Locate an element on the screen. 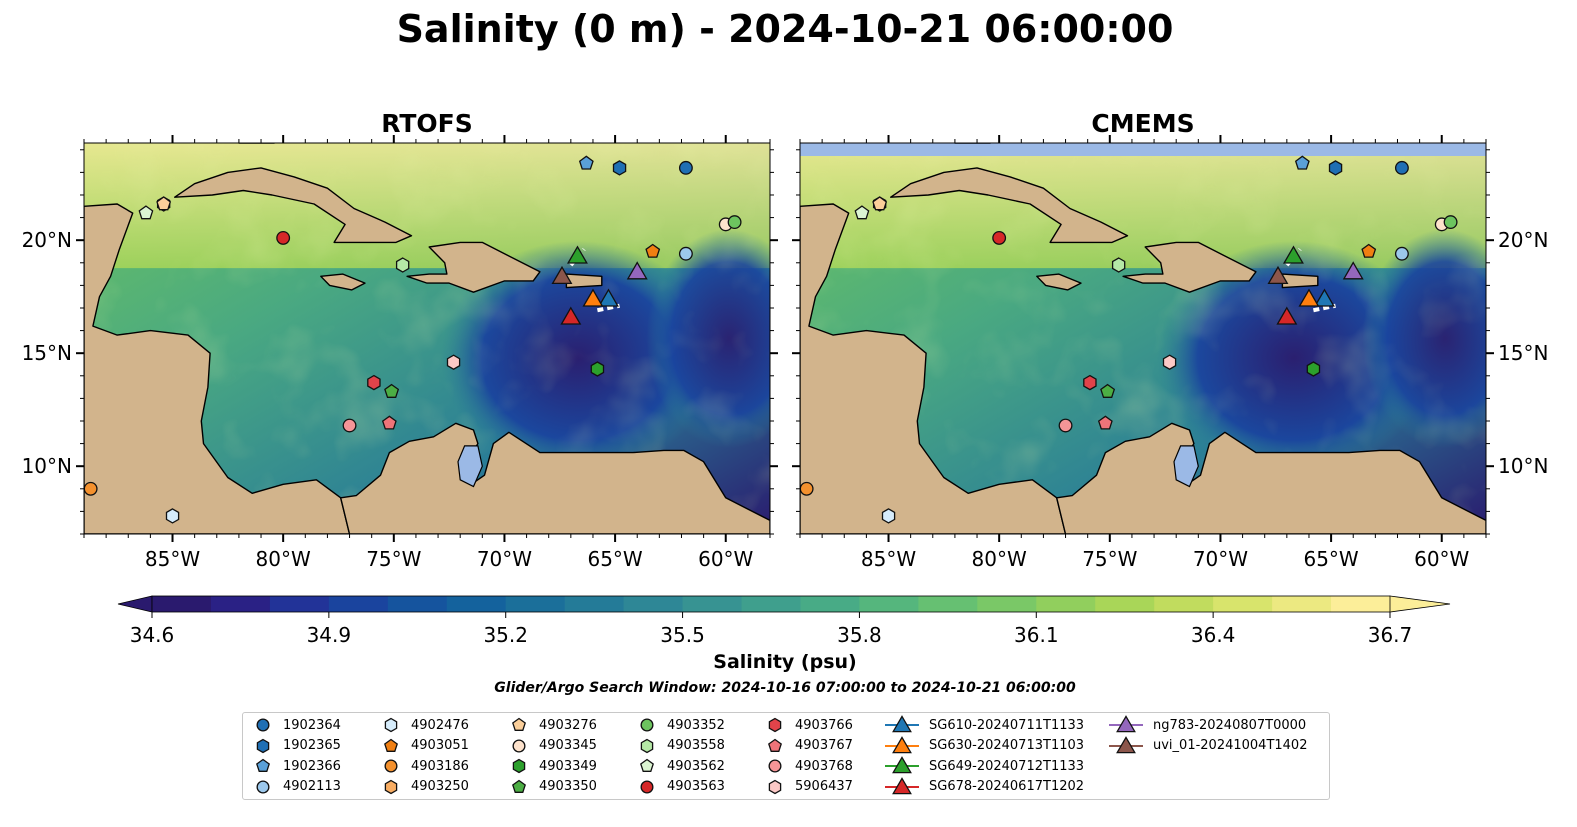 The image size is (1577, 827). legend-item: 1902364 is located at coordinates (297, 725).